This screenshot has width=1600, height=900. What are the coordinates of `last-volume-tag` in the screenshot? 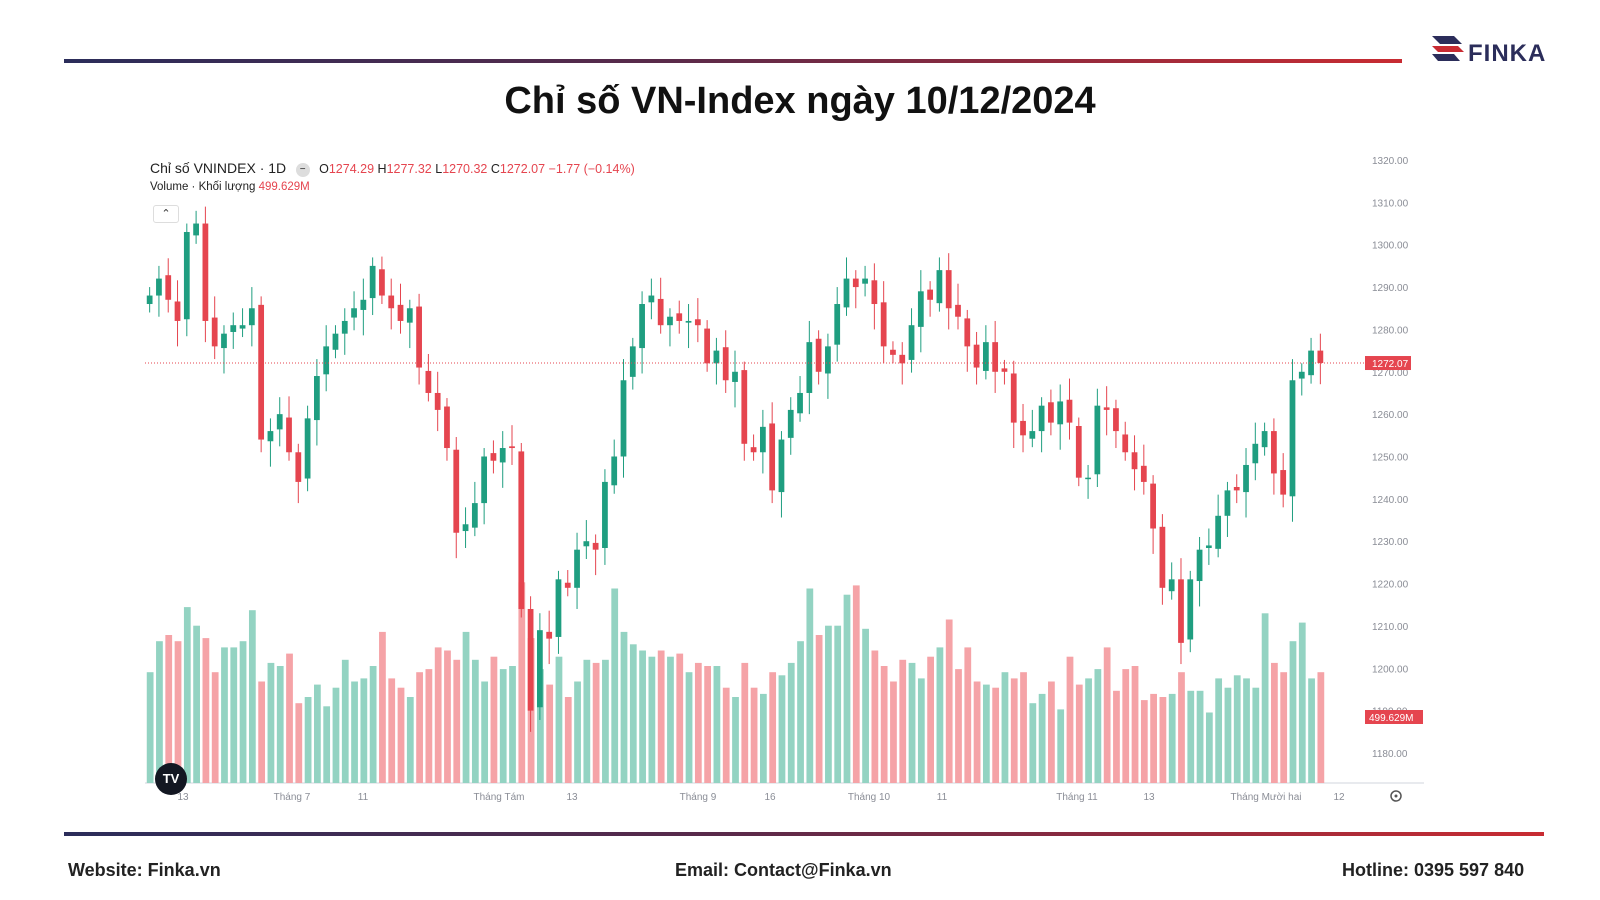 It's located at (1394, 717).